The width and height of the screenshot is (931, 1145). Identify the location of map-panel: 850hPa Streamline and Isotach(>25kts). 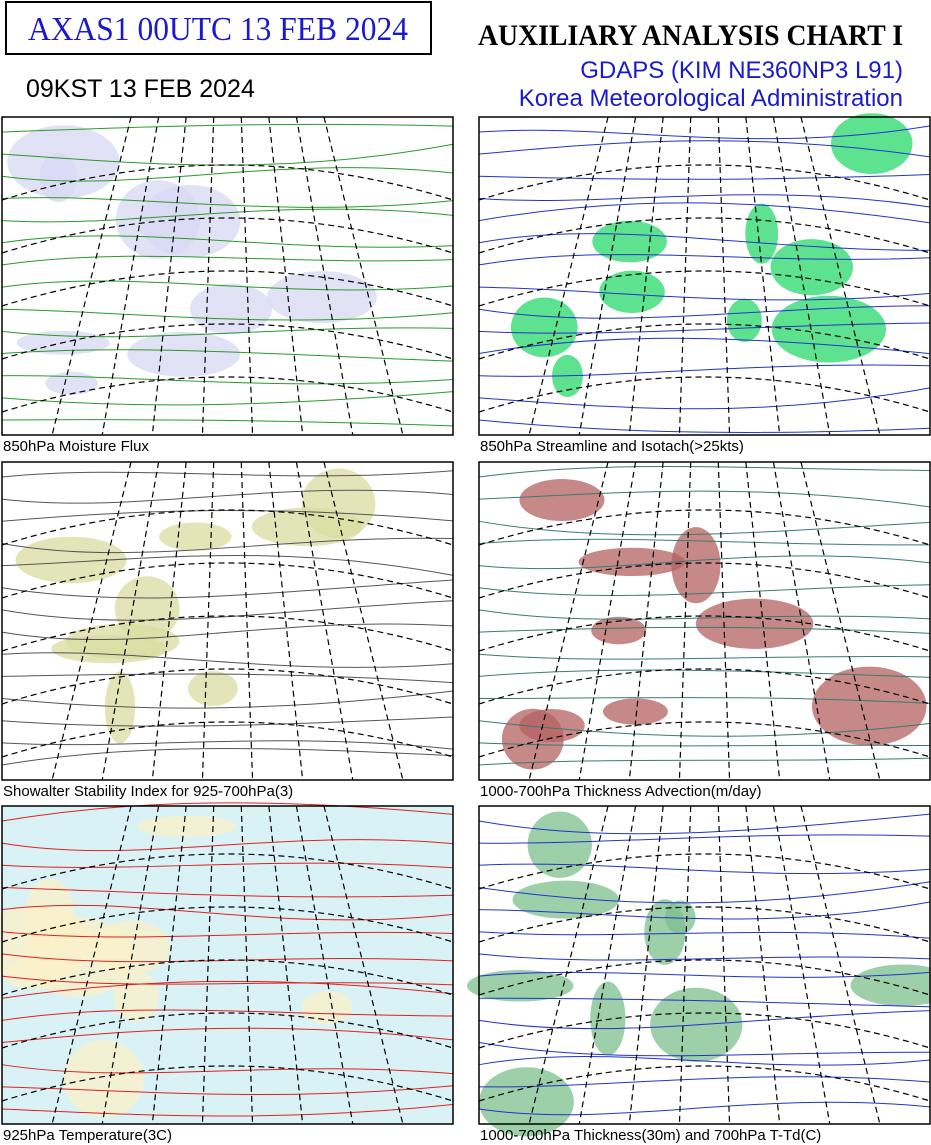
(704, 284).